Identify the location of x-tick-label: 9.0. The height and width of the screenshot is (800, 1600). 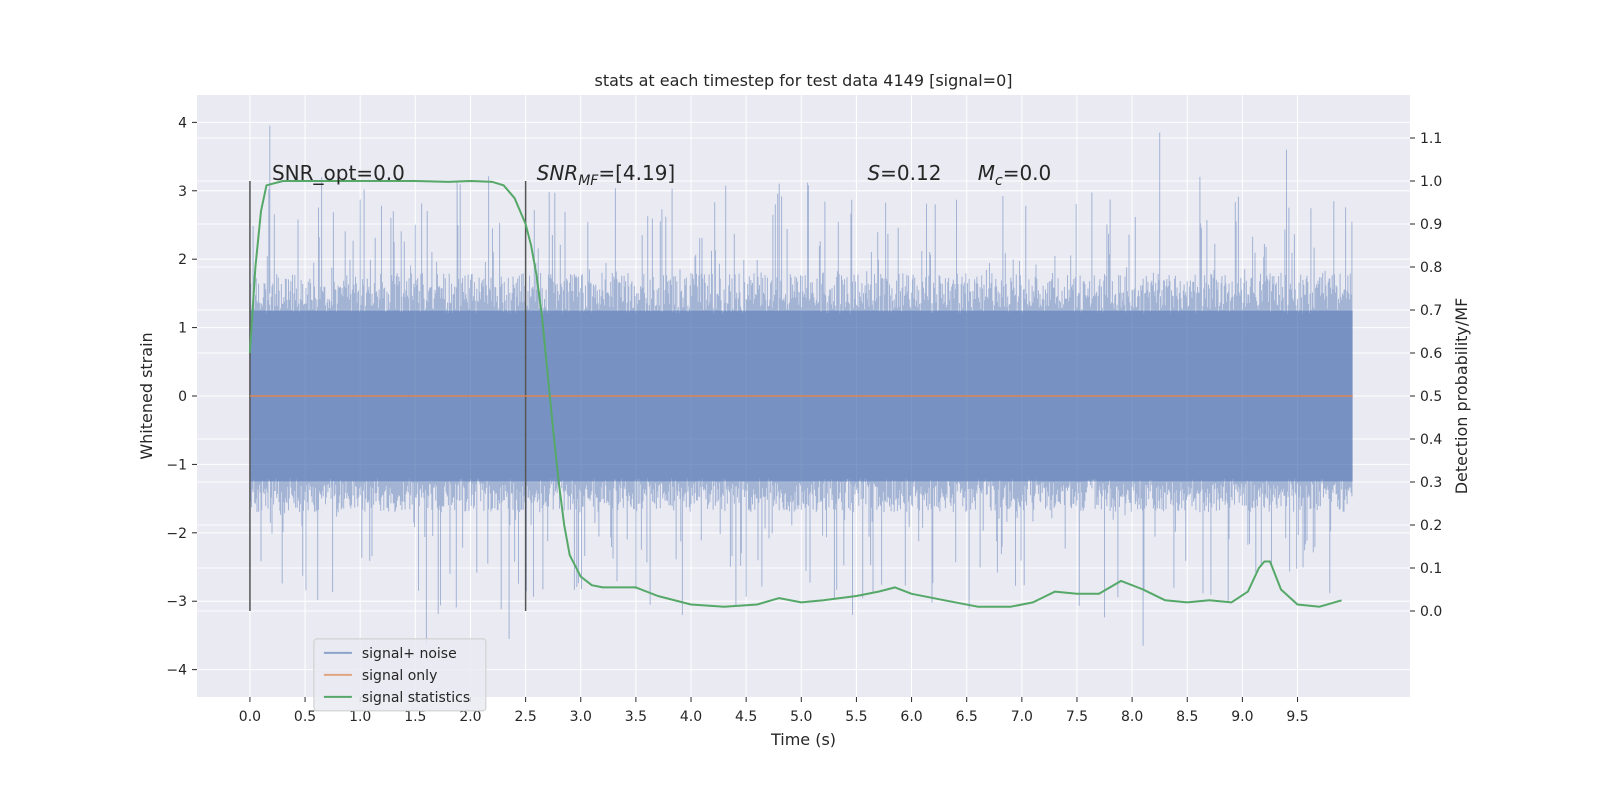
(1242, 717).